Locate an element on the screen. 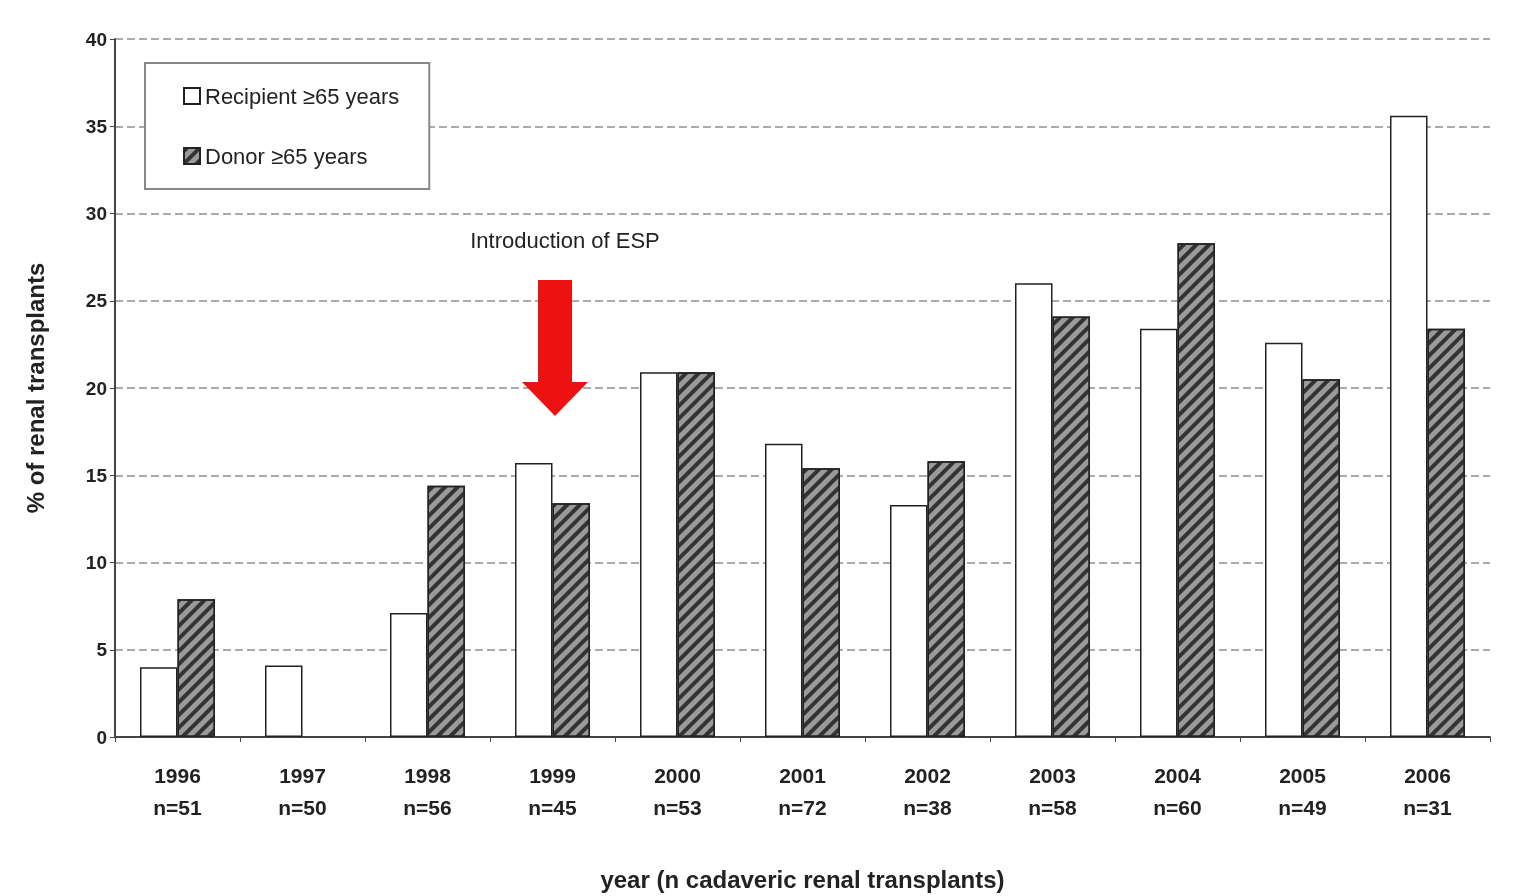 This screenshot has height=896, width=1515. x-tick-label: 2000 n=53 is located at coordinates (677, 791).